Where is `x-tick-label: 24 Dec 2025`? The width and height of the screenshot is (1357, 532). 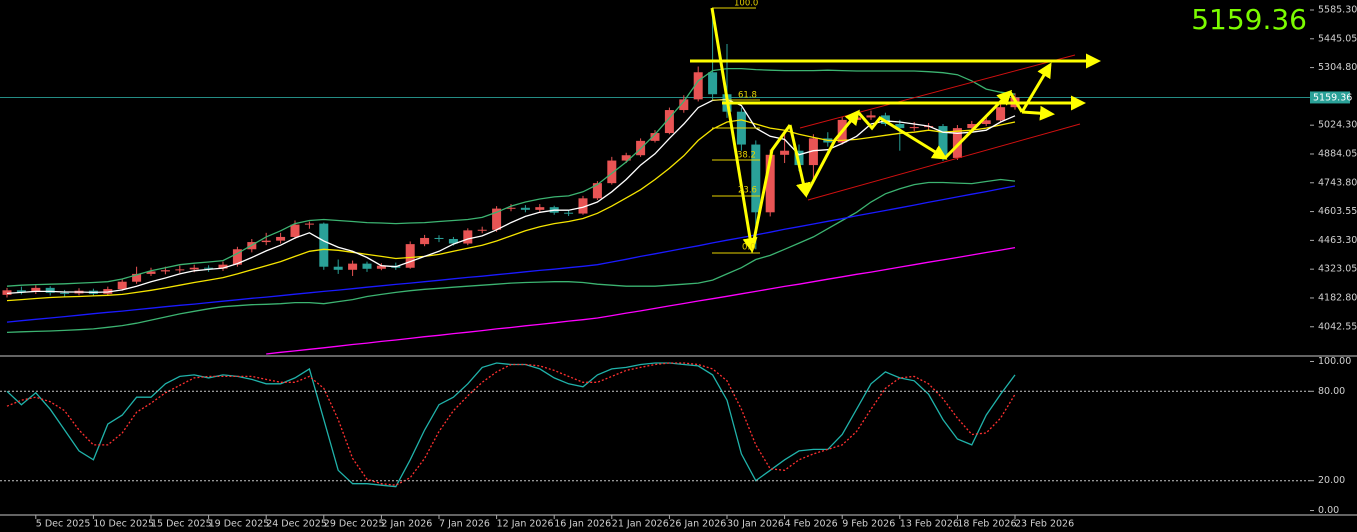
x-tick-label: 24 Dec 2025 is located at coordinates (296, 524).